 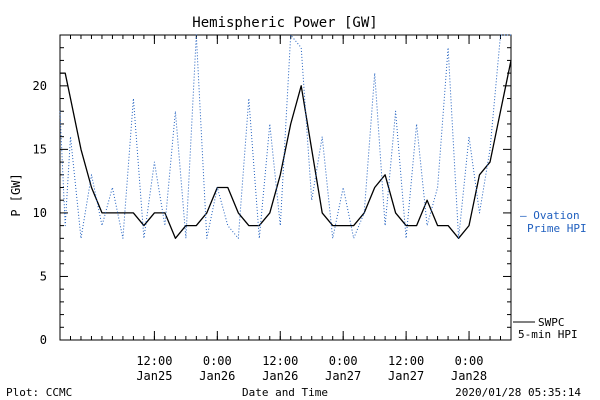 What do you see at coordinates (284, 23) in the screenshot?
I see `chart-title: Hemispheric Power [GW]` at bounding box center [284, 23].